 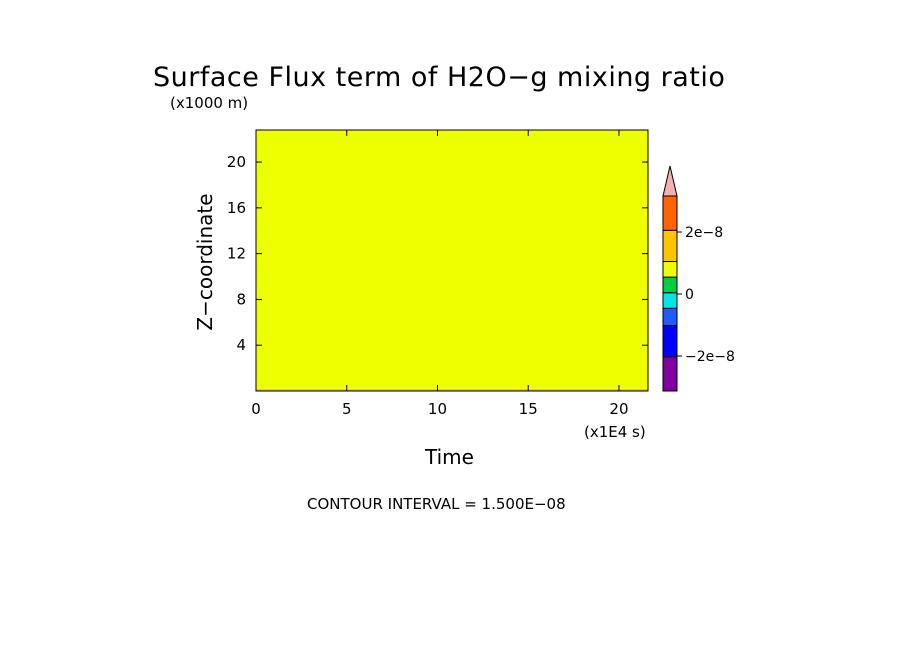 I want to click on x-axis-unit: (x1E4 s), so click(x=615, y=432).